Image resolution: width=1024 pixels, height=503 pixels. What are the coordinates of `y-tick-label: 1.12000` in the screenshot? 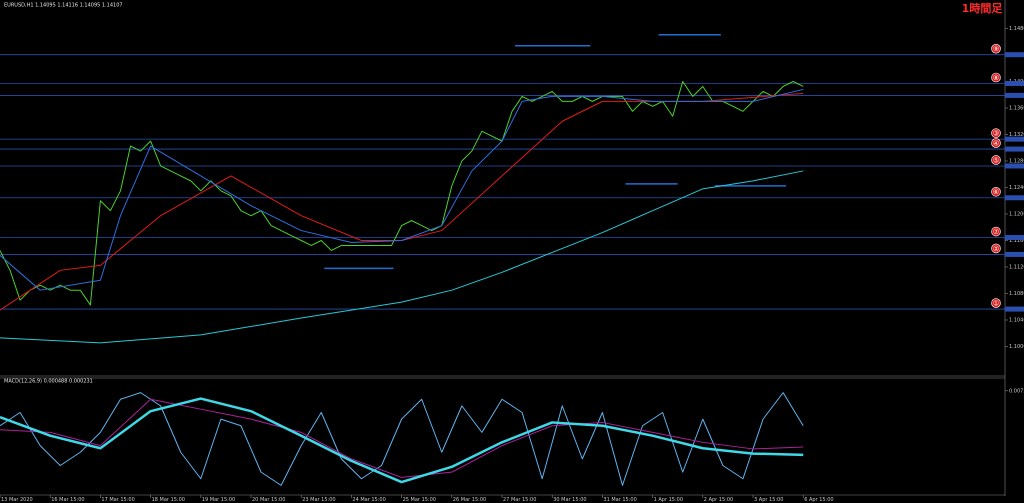 It's located at (1016, 215).